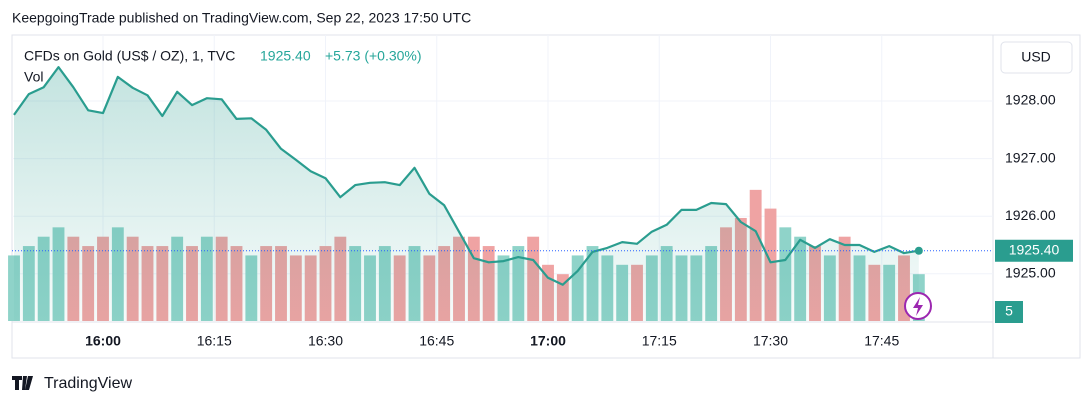 This screenshot has width=1090, height=412. I want to click on alert-bolt, so click(918, 306).